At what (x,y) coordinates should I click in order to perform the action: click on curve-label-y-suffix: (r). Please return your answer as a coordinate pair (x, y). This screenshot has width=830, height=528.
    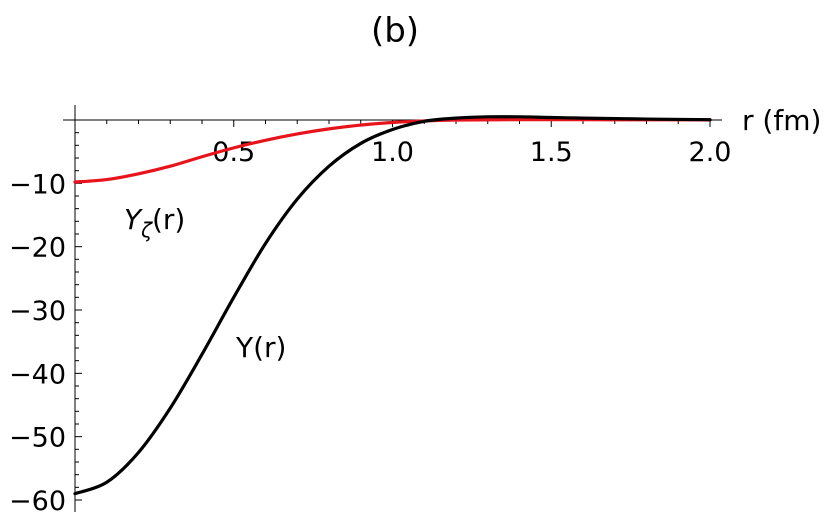
    Looking at the image, I should click on (269, 347).